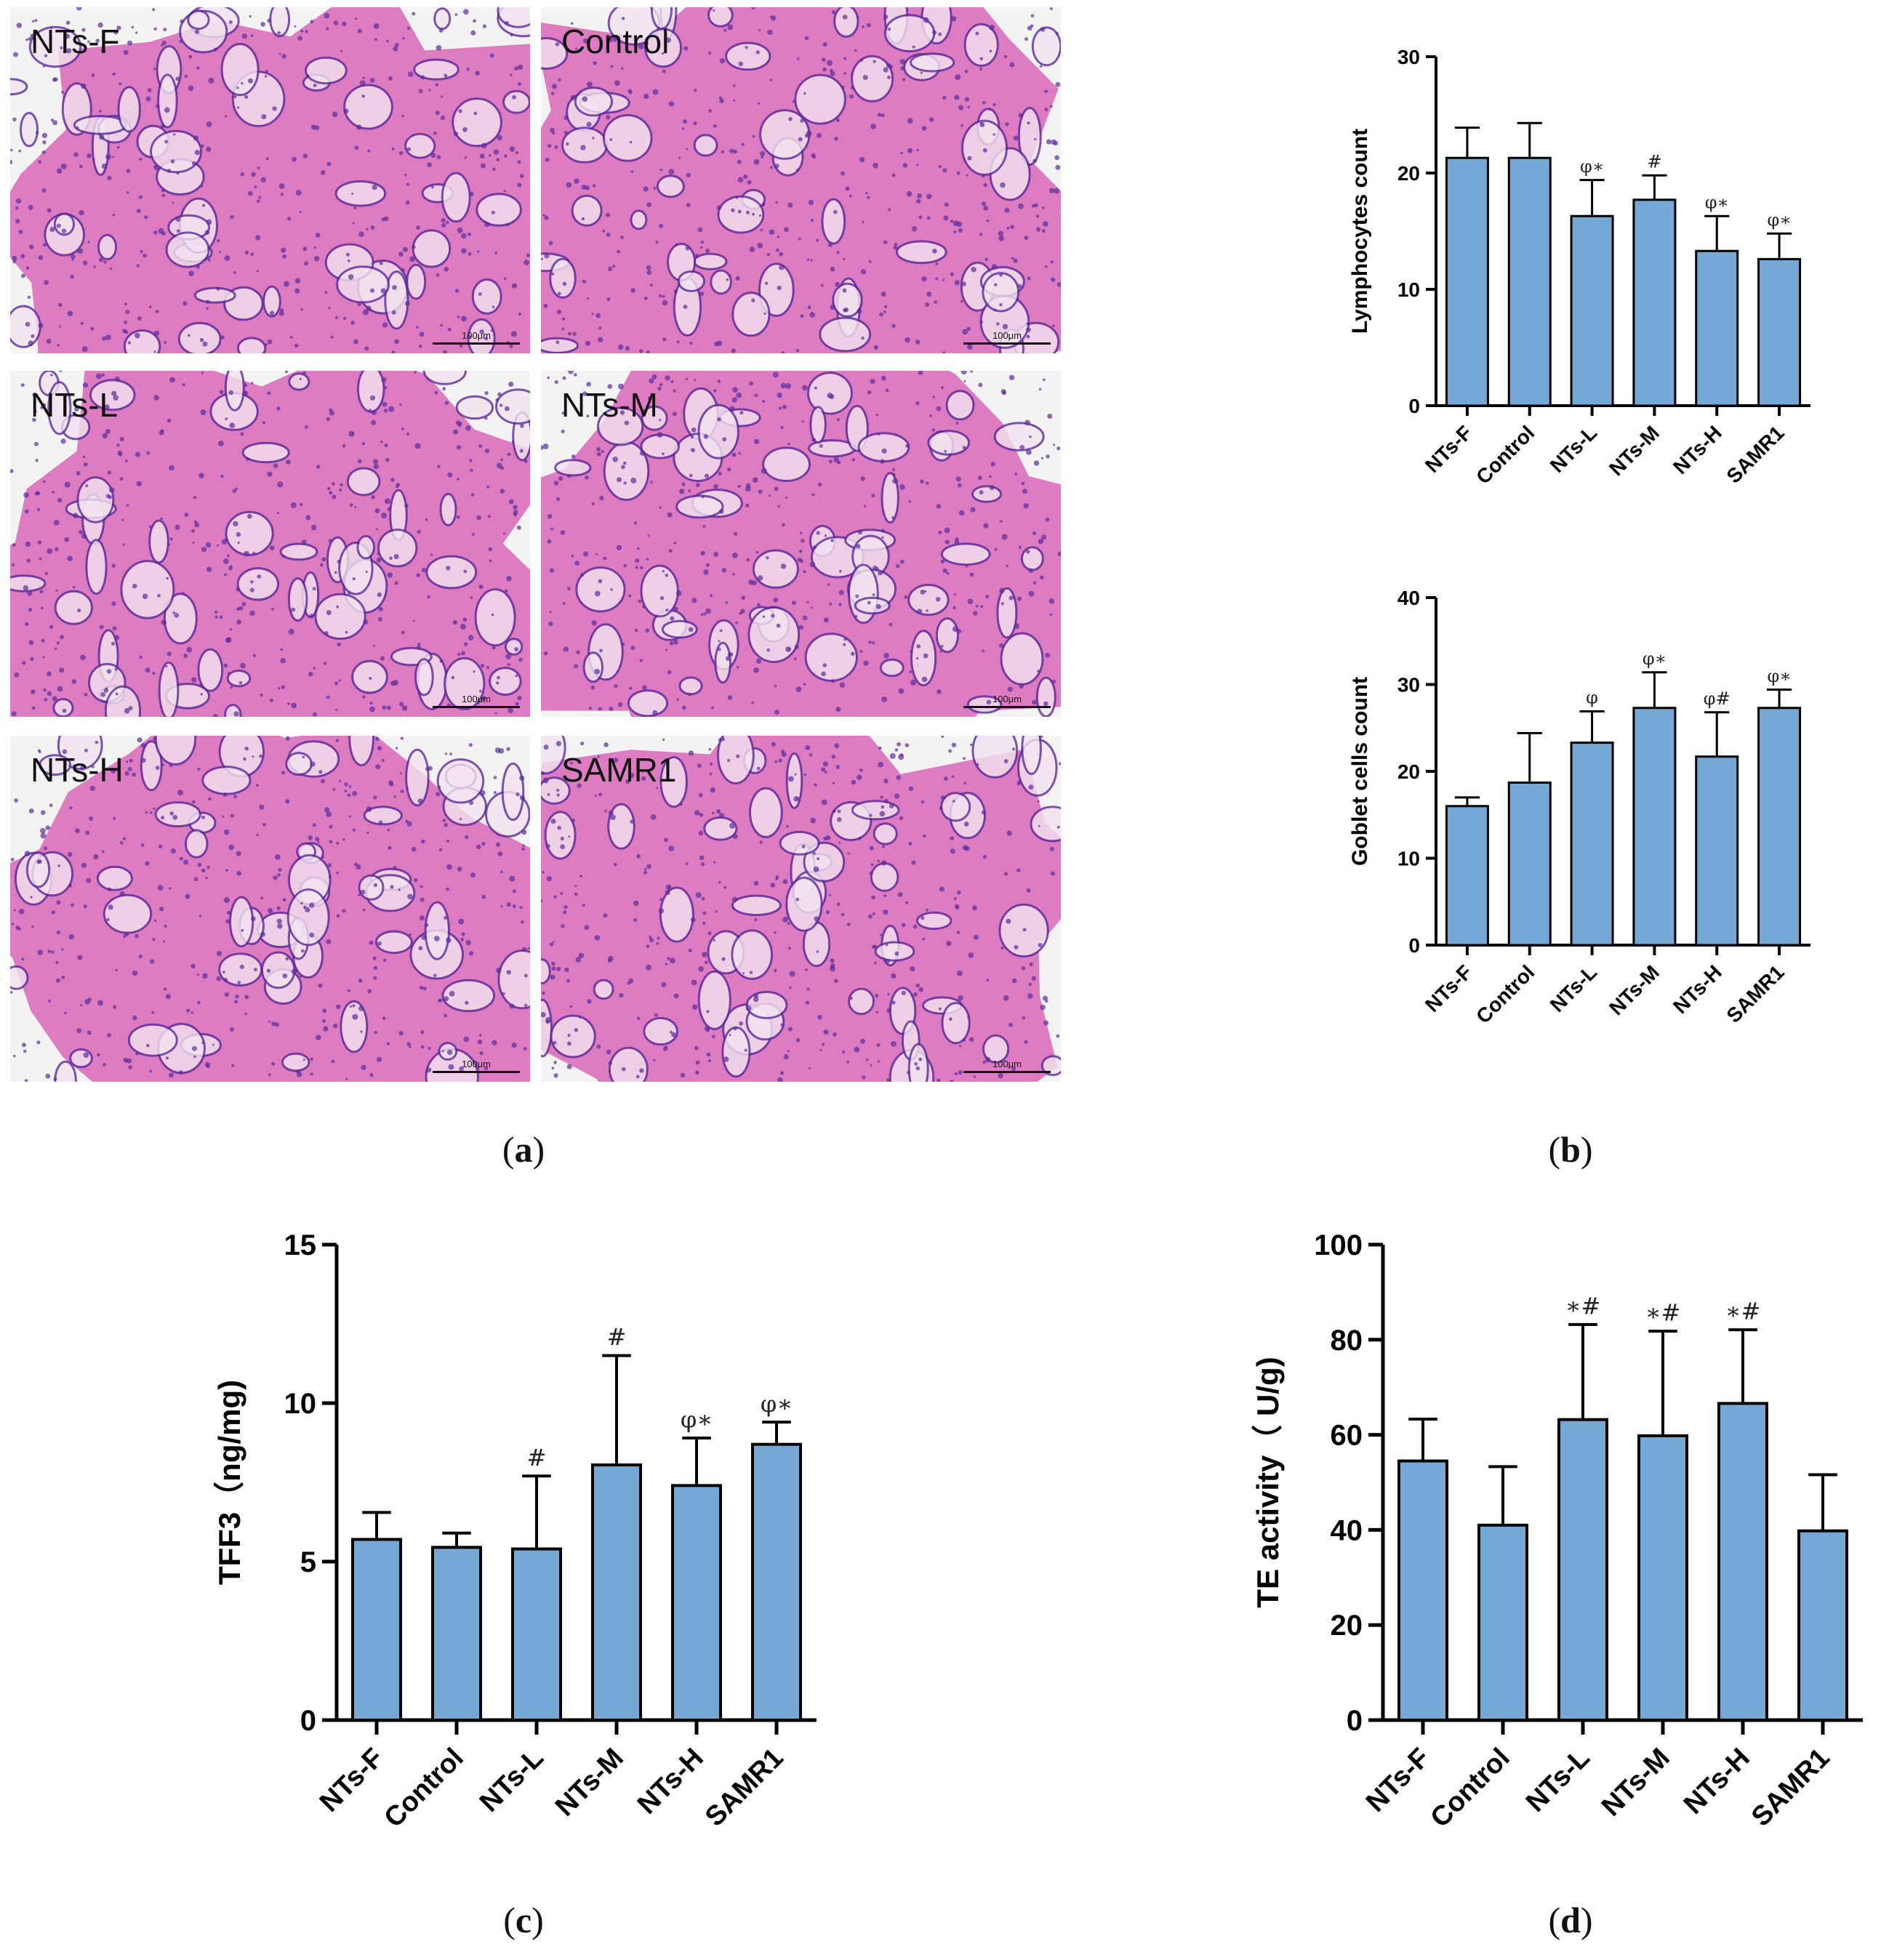 The image size is (1889, 1960). I want to click on category-label: NTs-L, so click(1558, 1781).